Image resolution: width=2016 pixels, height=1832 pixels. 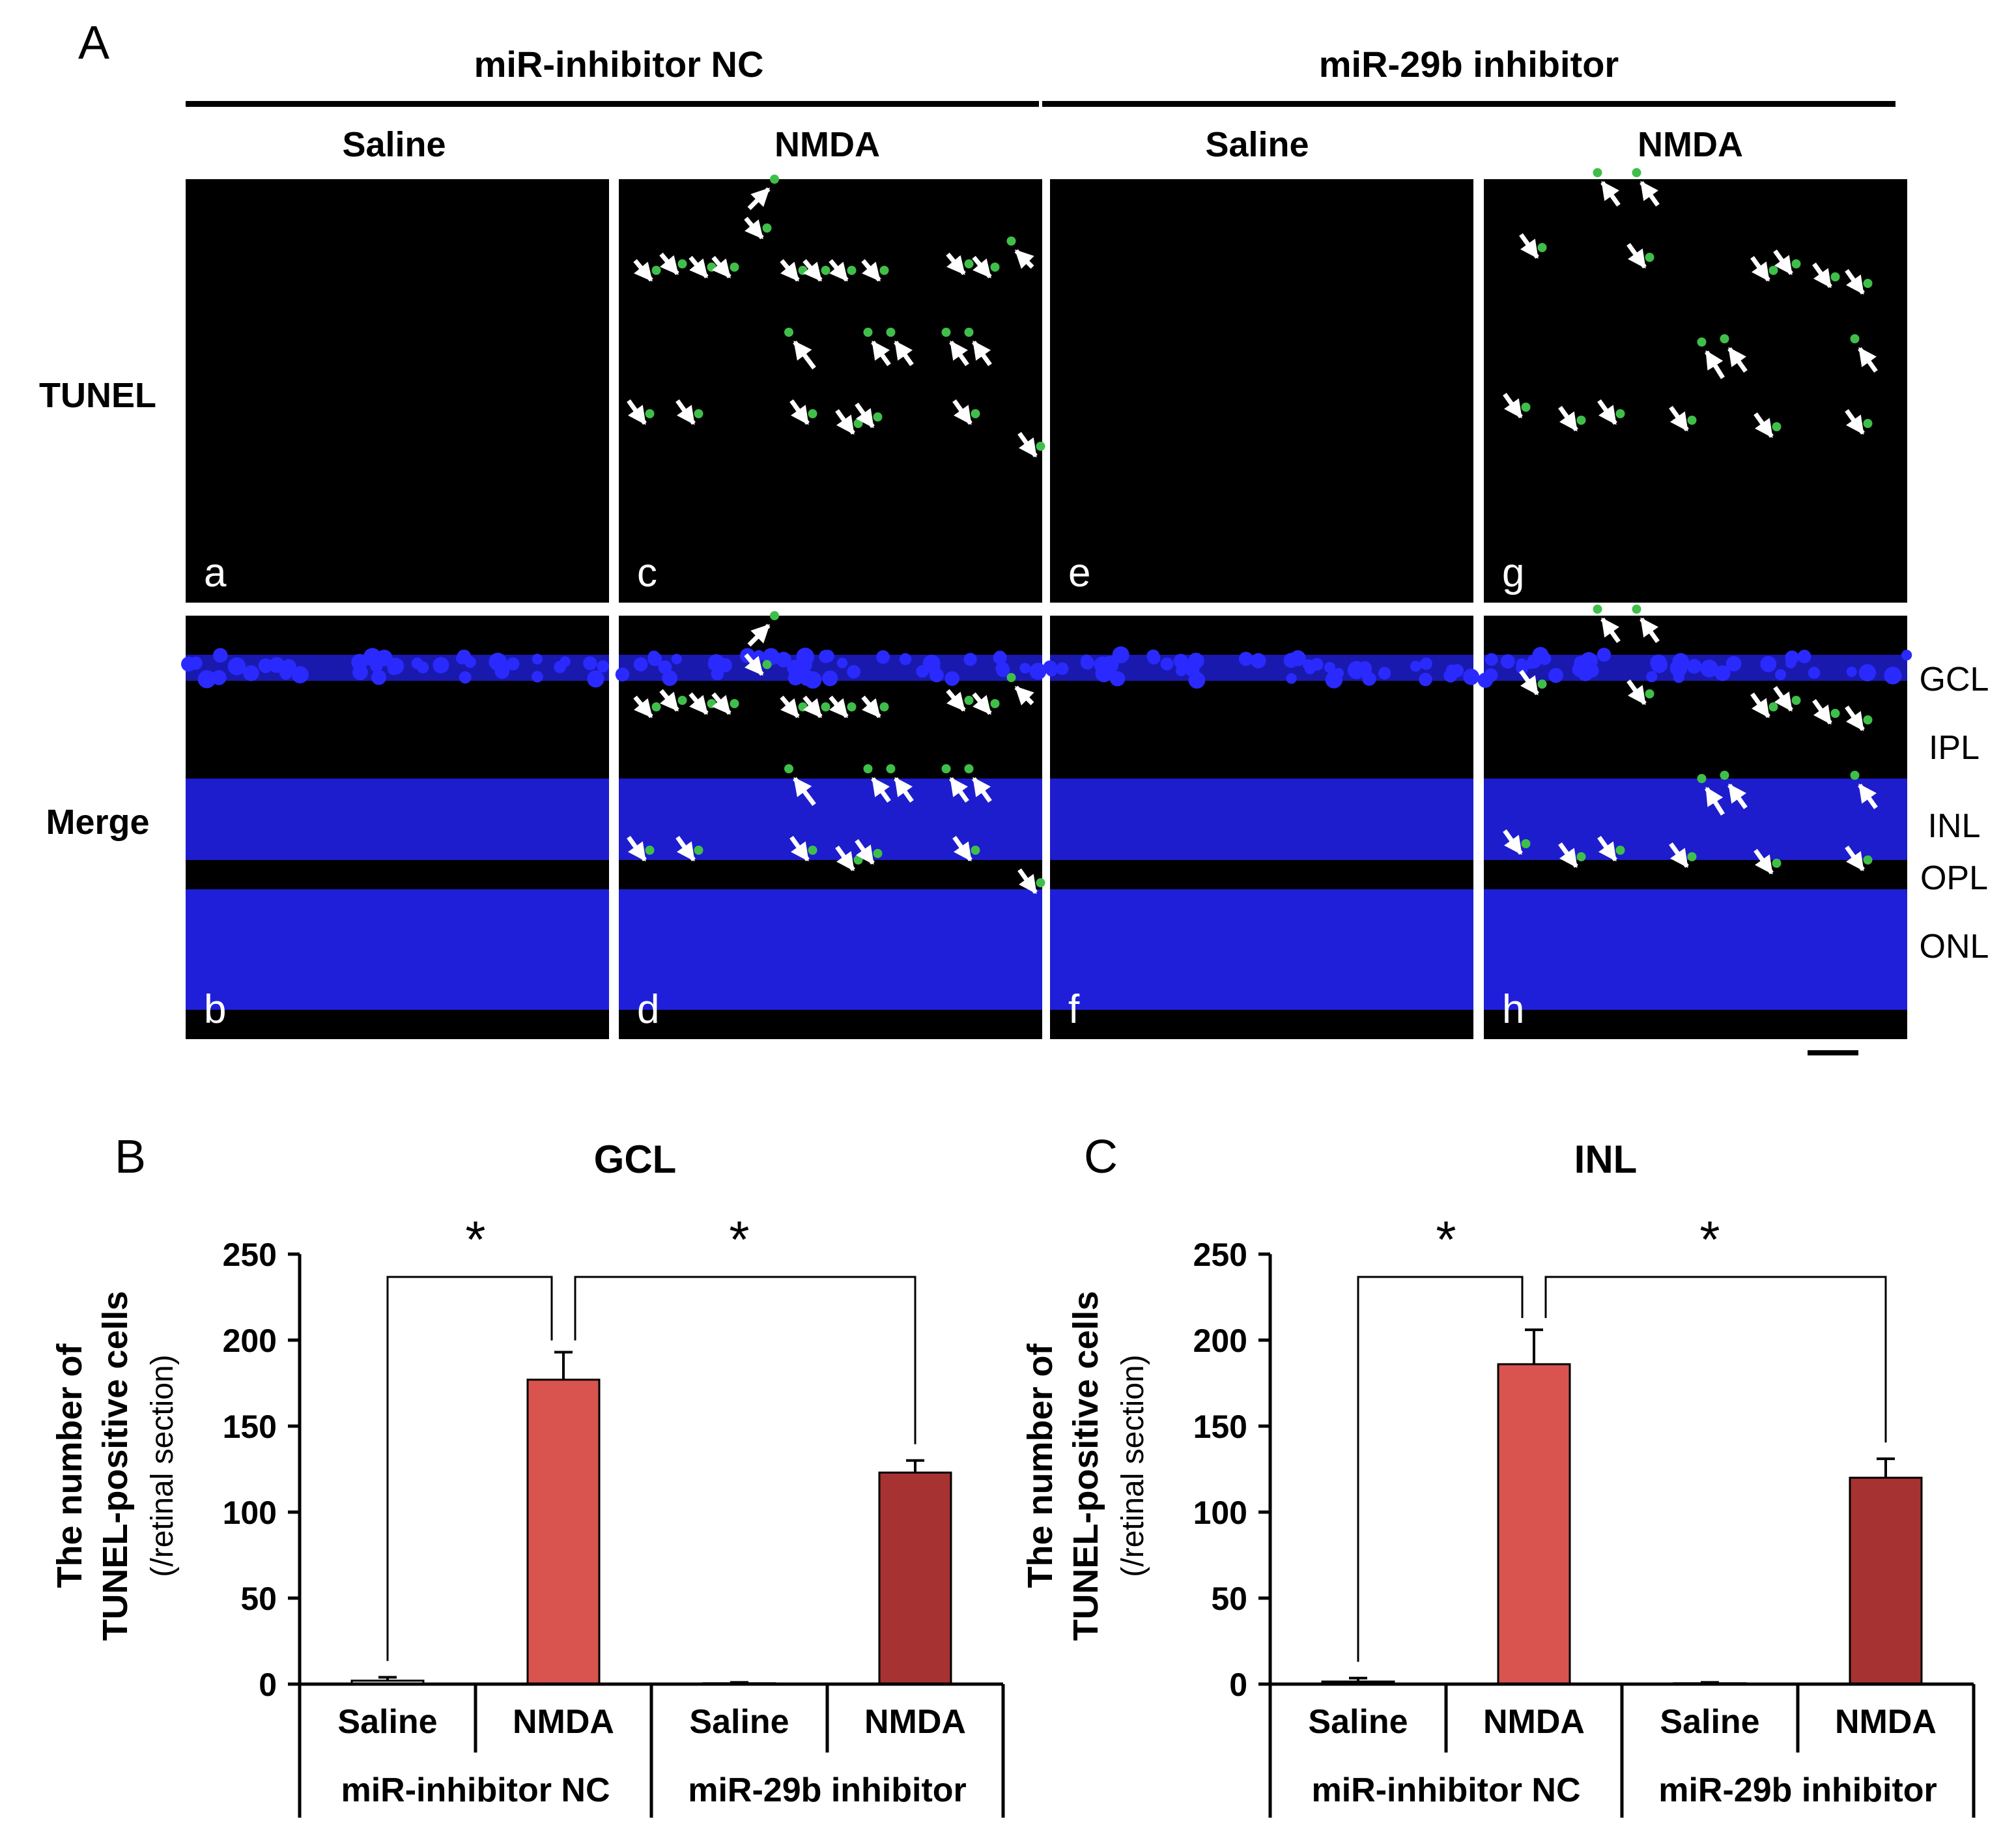 I want to click on group-label: miR-29b inhibitor, so click(x=827, y=1790).